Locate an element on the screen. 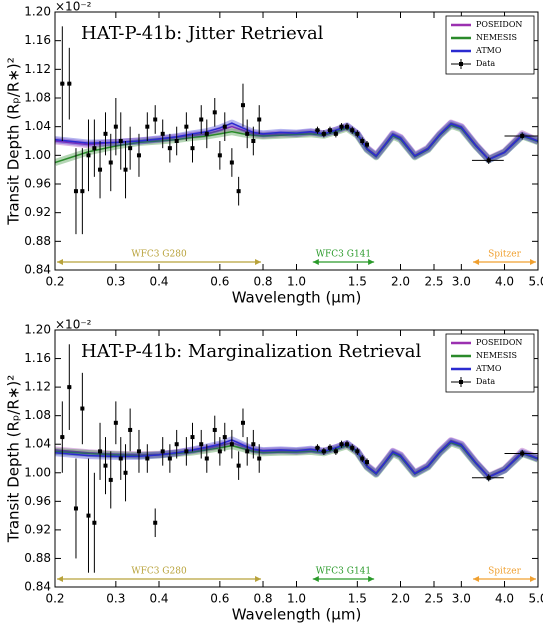  y-tick-label: 1.08 is located at coordinates (37, 415).